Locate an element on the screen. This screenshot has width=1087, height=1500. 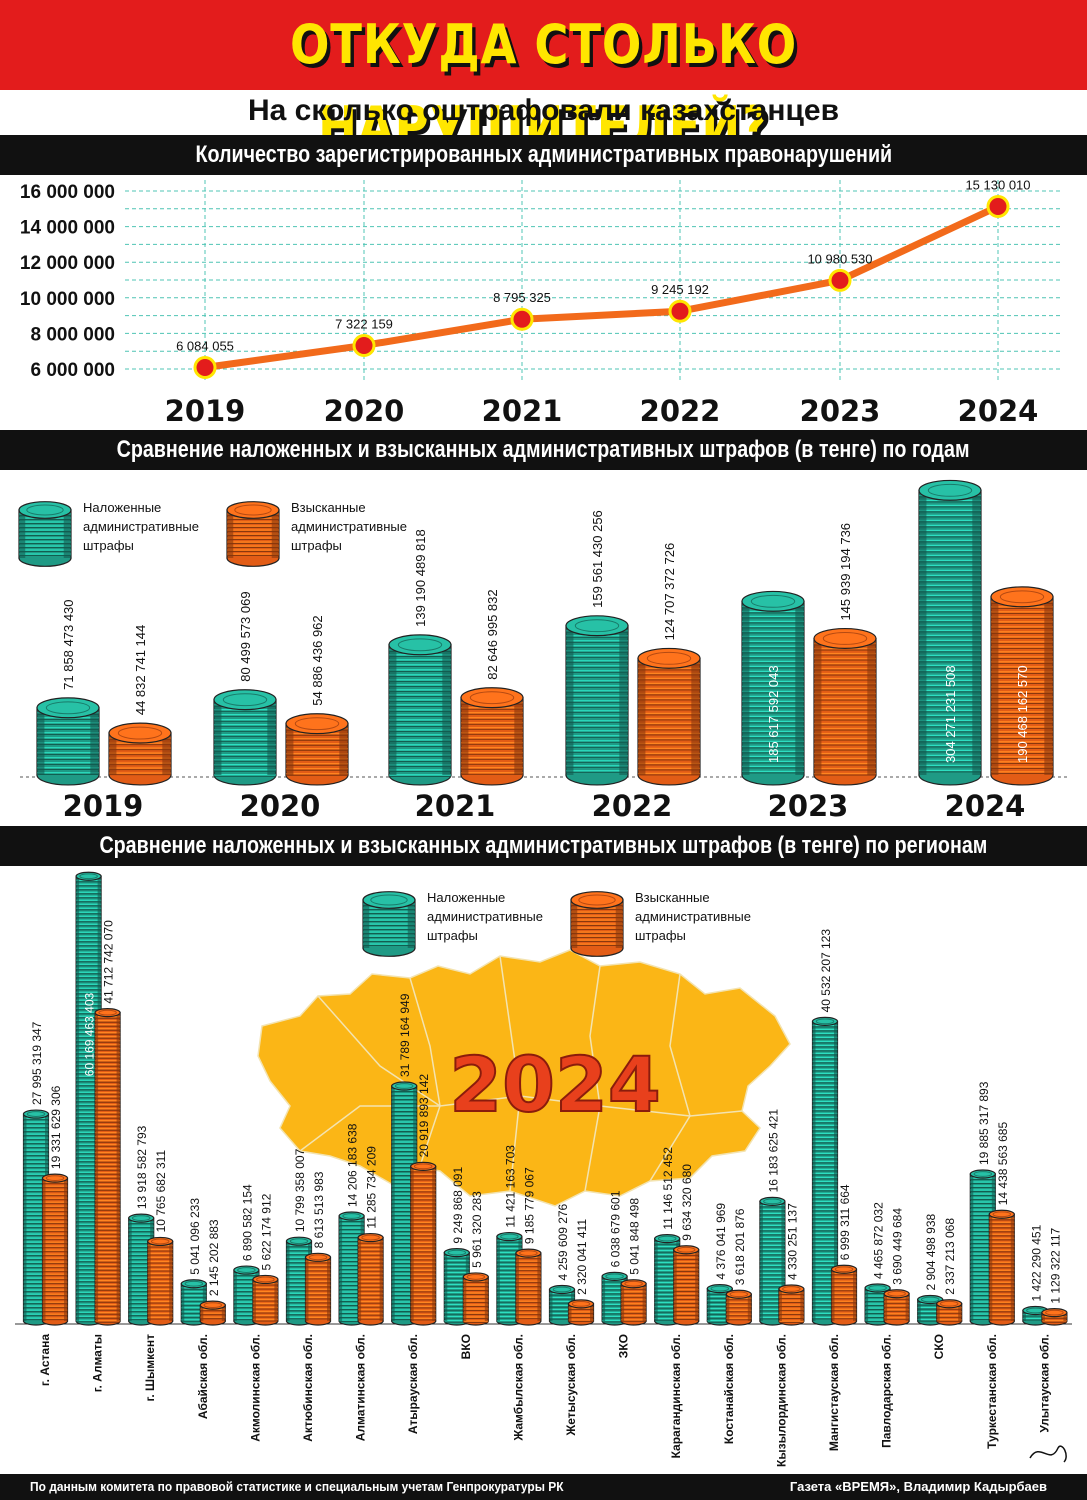
map-shape is located at coordinates (524, 1078).